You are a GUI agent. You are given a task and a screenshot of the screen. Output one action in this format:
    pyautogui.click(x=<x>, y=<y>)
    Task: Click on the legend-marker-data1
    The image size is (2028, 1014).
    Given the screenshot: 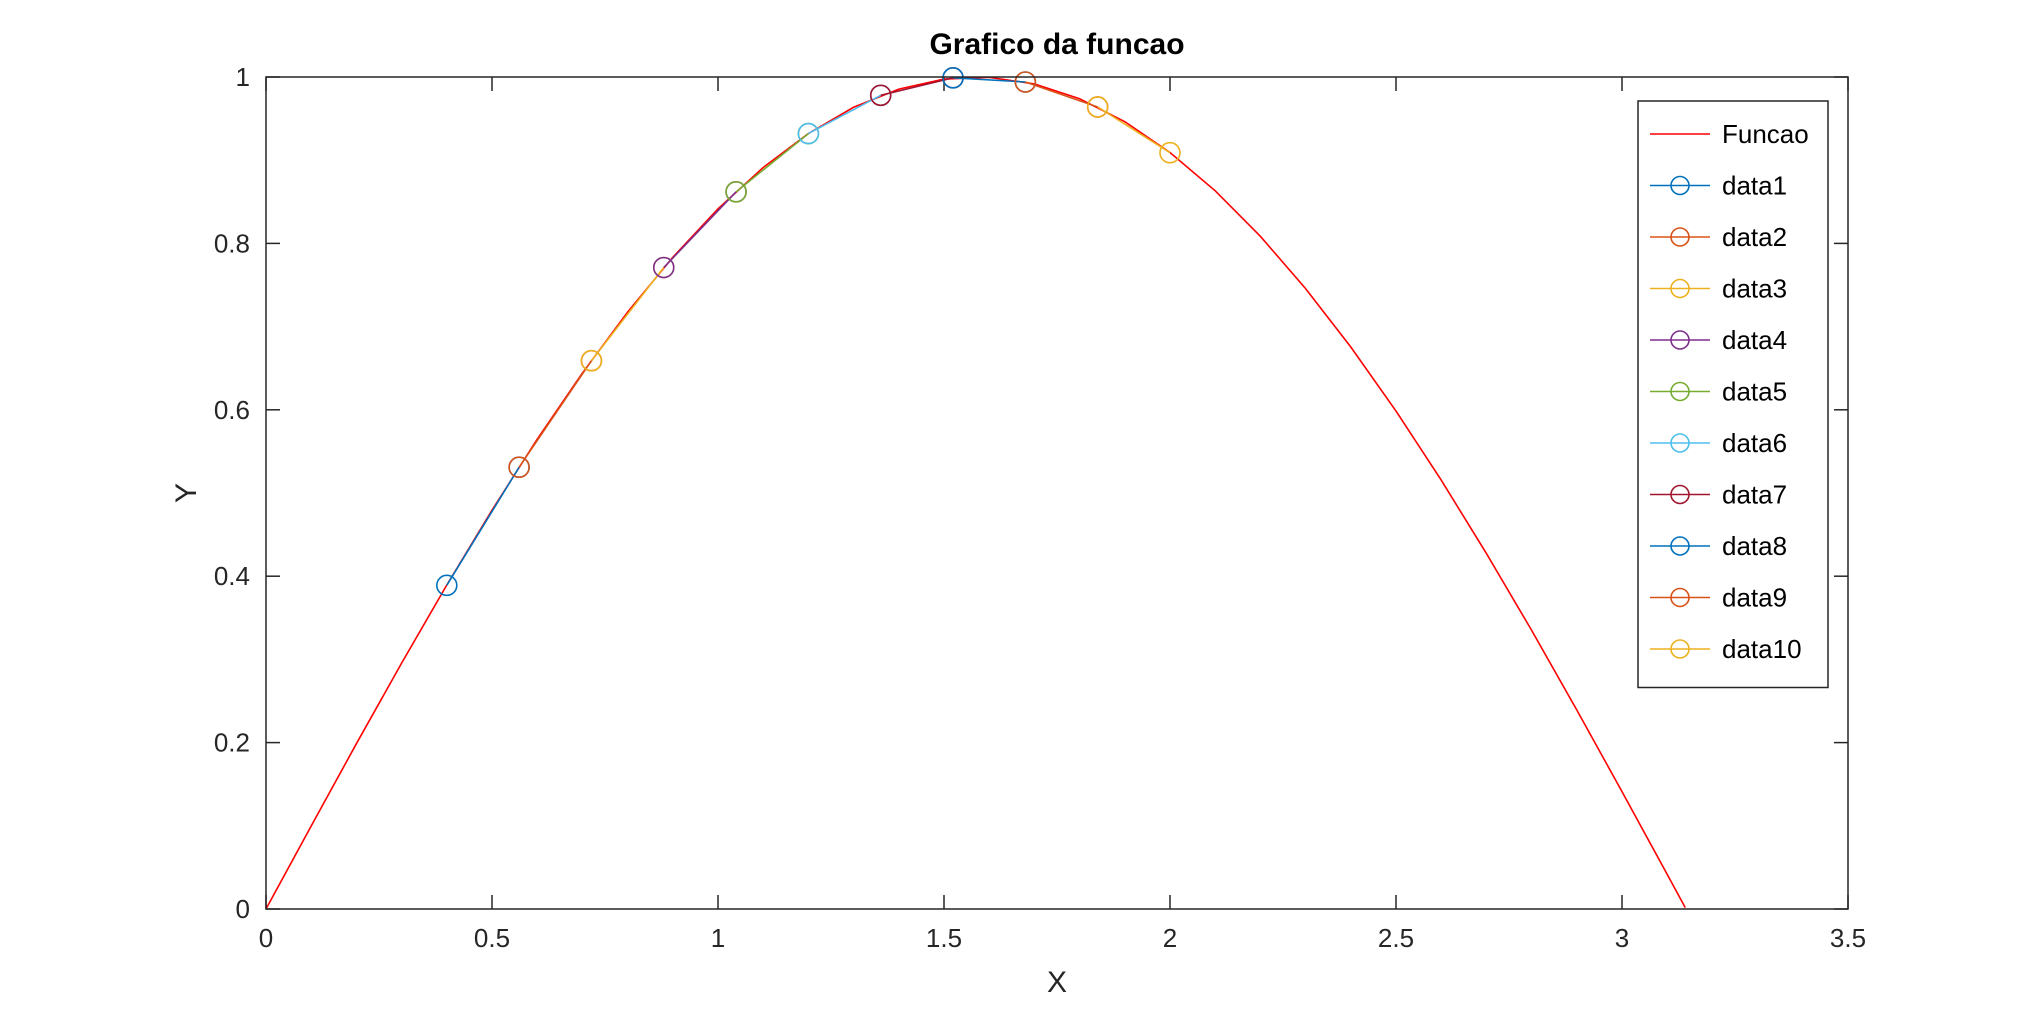 What is the action you would take?
    pyautogui.click(x=1680, y=185)
    